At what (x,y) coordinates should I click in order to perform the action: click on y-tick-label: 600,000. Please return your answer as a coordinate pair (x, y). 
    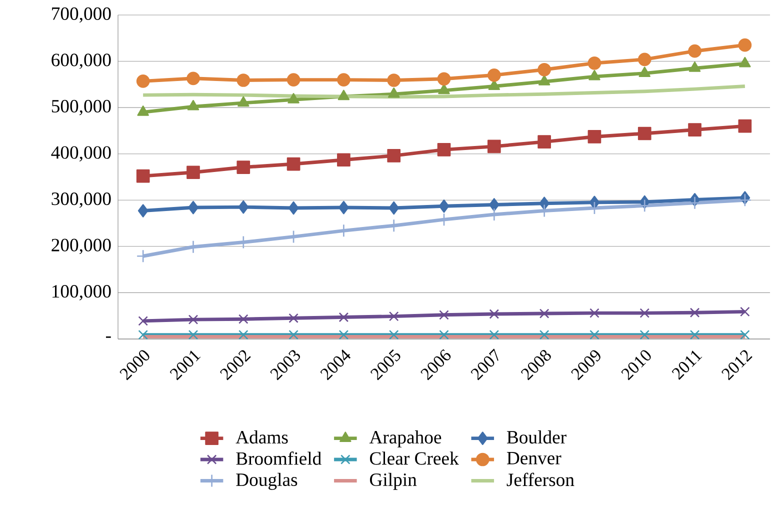
    Looking at the image, I should click on (81, 61).